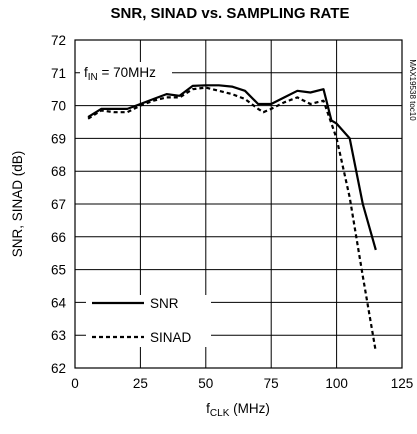 The height and width of the screenshot is (434, 417). I want to click on x-axis-label: fCLK (MHz), so click(238, 410).